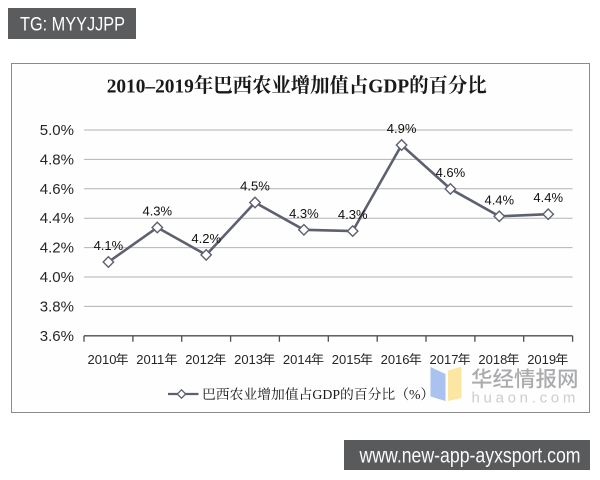 Image resolution: width=600 pixels, height=480 pixels. What do you see at coordinates (57, 159) in the screenshot?
I see `svg-text: 4.8%` at bounding box center [57, 159].